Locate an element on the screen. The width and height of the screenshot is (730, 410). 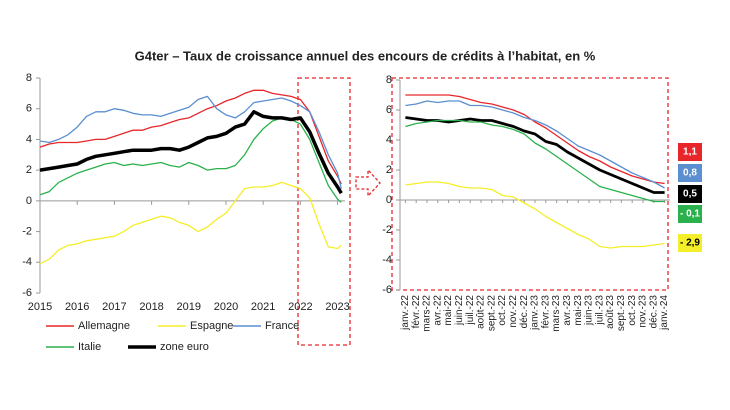
x-tick-label: mai-22 is located at coordinates (448, 310).